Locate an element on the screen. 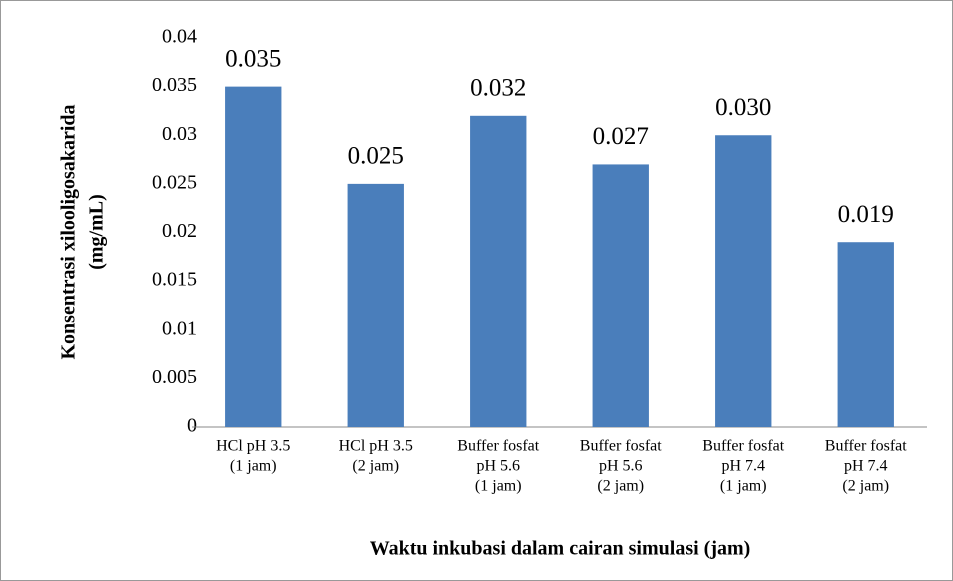 The width and height of the screenshot is (953, 581). y-axis-label: (mg/mL) is located at coordinates (97, 232).